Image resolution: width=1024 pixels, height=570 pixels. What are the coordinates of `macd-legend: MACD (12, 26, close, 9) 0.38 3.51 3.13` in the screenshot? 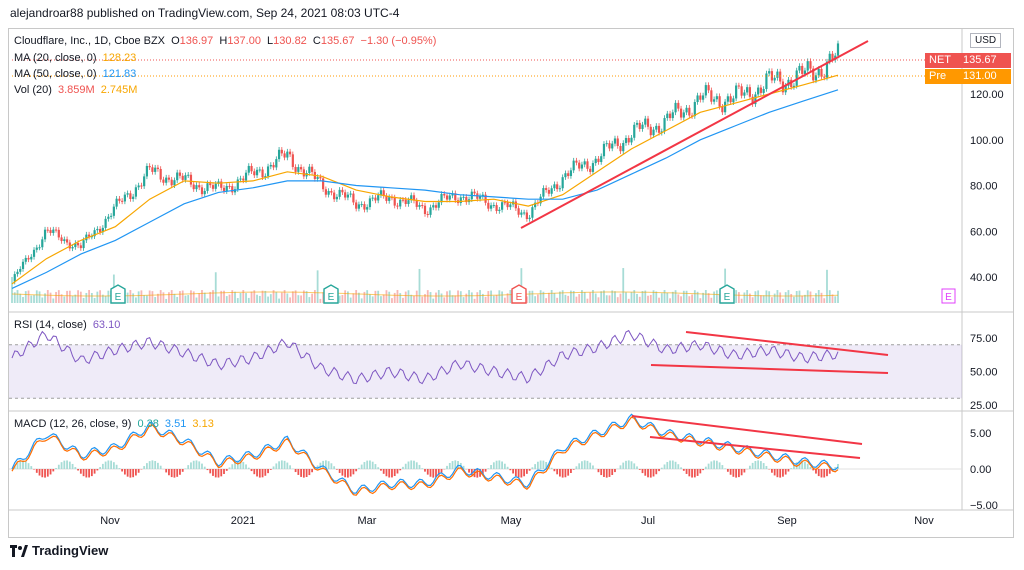 It's located at (115, 424).